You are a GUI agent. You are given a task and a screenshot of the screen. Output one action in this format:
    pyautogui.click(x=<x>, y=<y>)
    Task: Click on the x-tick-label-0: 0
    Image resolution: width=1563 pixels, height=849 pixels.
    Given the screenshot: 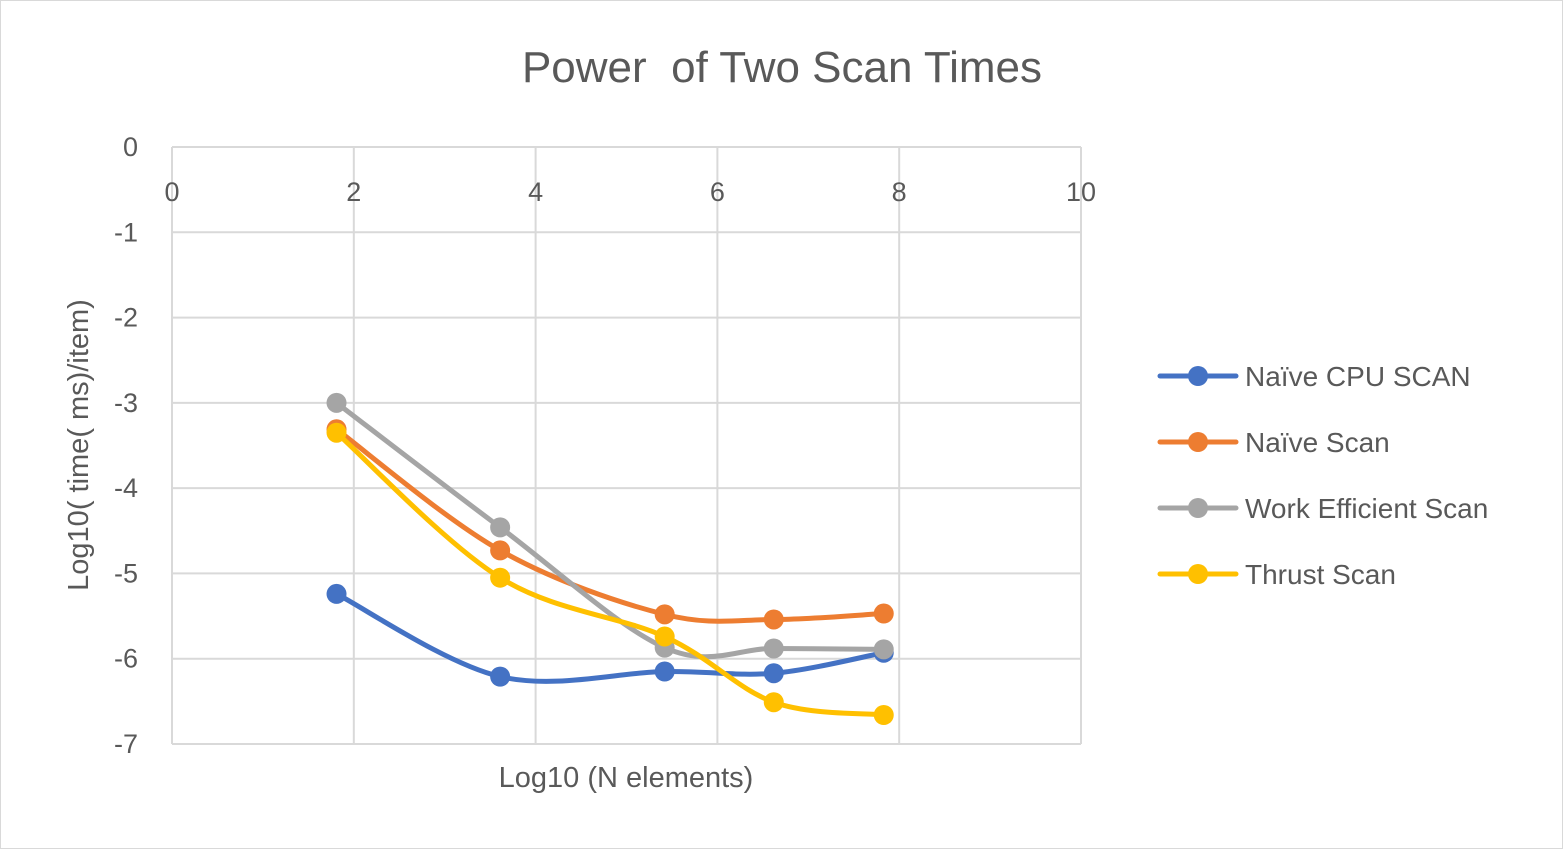 What is the action you would take?
    pyautogui.click(x=171, y=192)
    